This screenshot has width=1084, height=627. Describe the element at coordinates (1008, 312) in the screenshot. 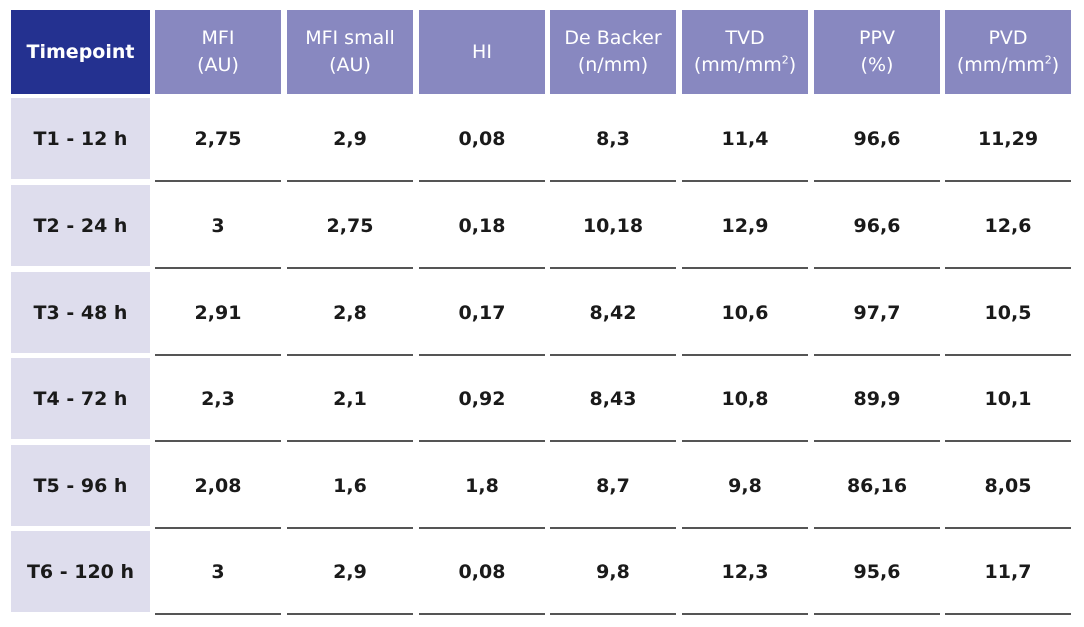

I see `table-cell: 10,5` at that location.